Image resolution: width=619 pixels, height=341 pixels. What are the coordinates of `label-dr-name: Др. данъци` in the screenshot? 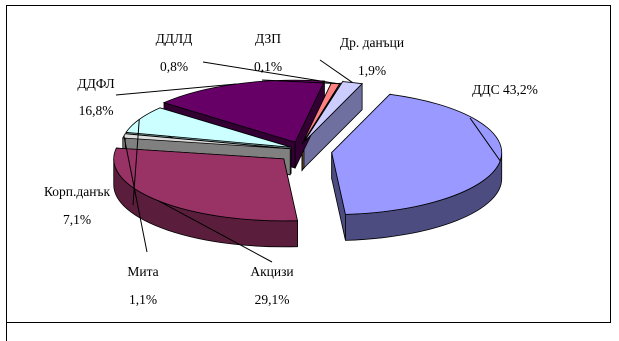 It's located at (372, 42).